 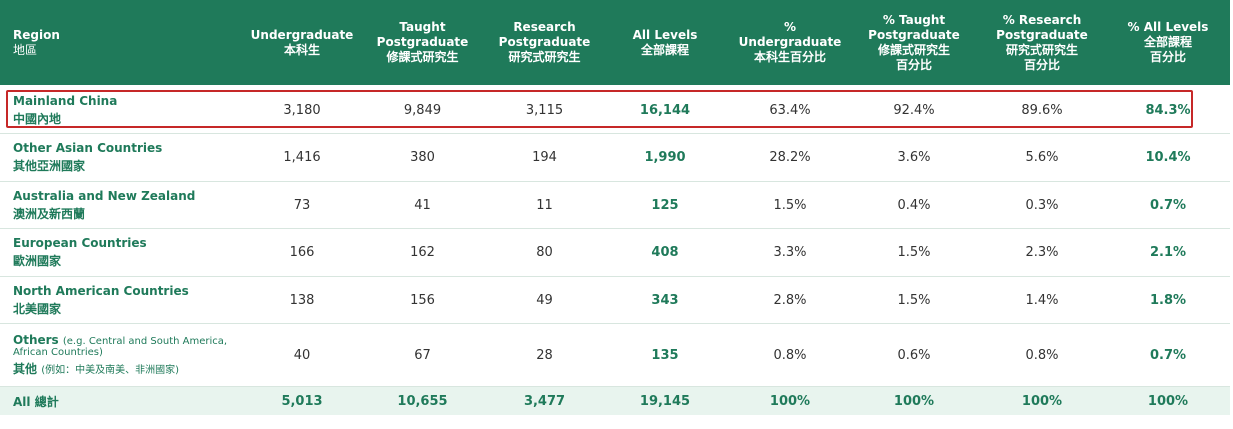 What do you see at coordinates (790, 110) in the screenshot?
I see `cell-pct-ug: 63.4%` at bounding box center [790, 110].